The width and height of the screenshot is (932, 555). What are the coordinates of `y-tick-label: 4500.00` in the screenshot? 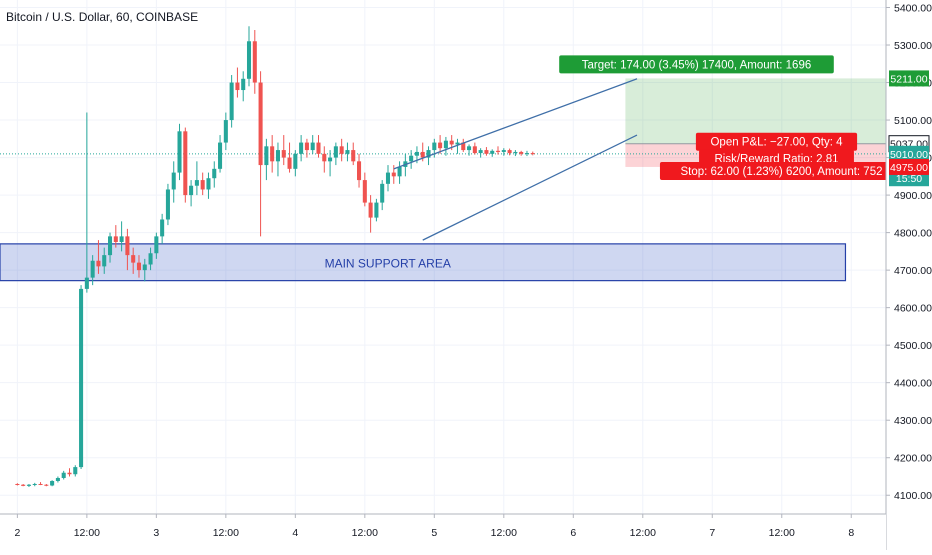 It's located at (913, 346).